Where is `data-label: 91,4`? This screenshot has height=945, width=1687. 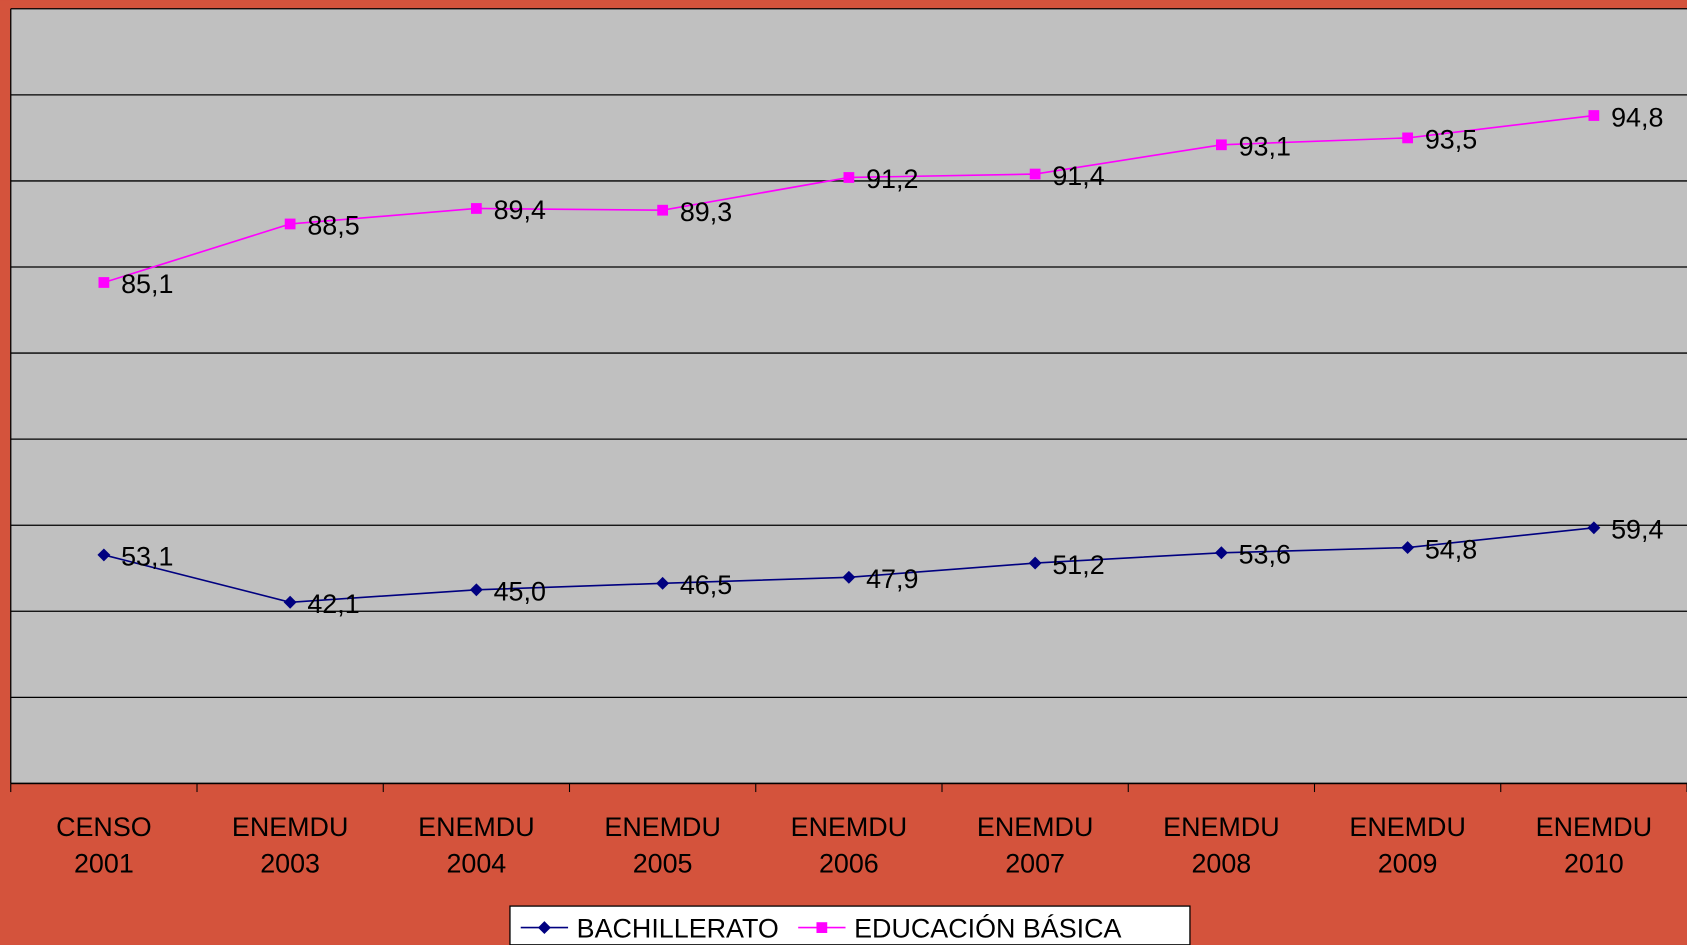
data-label: 91,4 is located at coordinates (1078, 176).